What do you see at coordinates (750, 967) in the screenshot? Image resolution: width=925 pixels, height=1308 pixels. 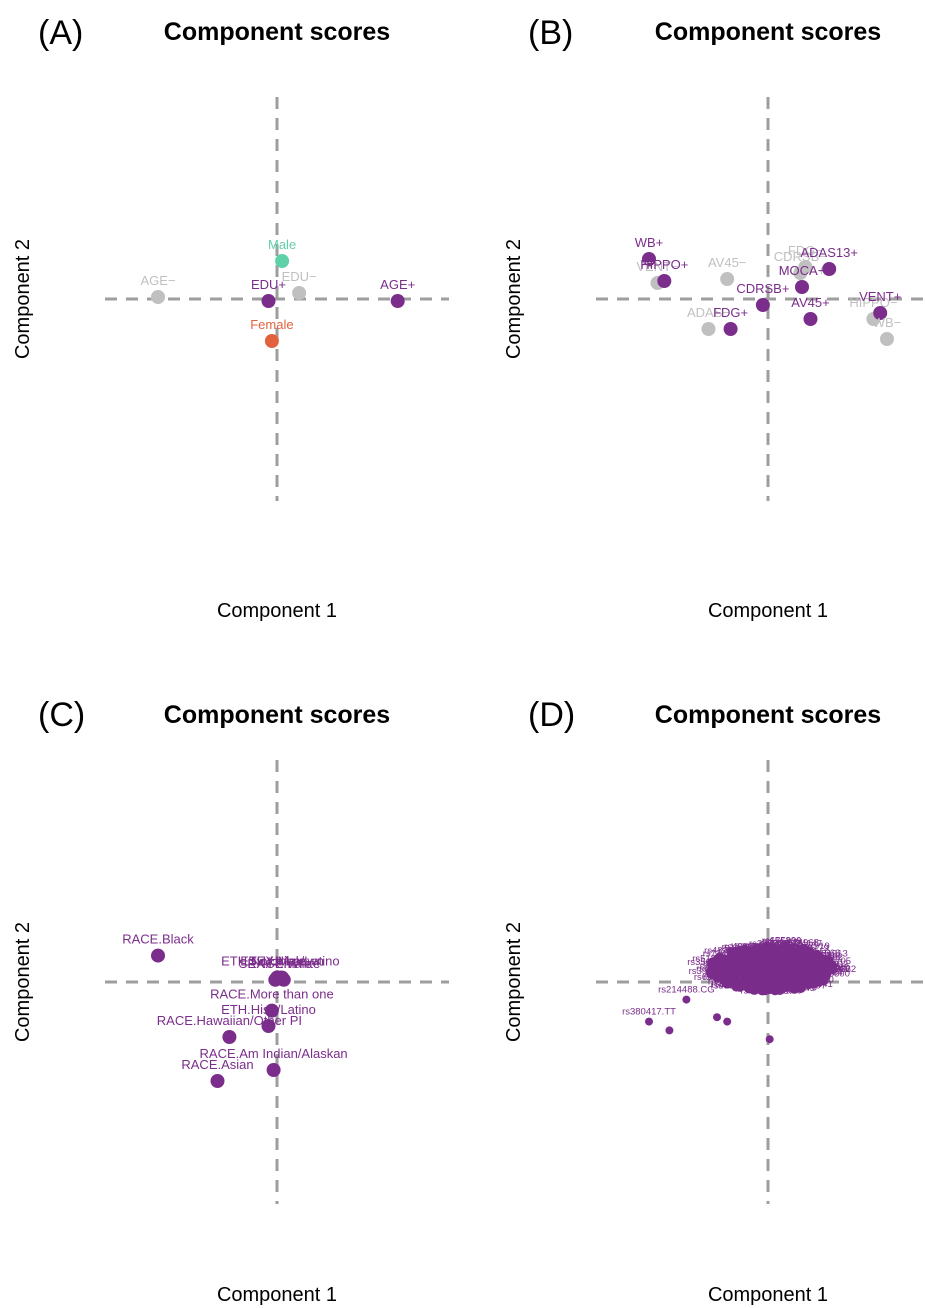 I see `point-label: rs520686` at bounding box center [750, 967].